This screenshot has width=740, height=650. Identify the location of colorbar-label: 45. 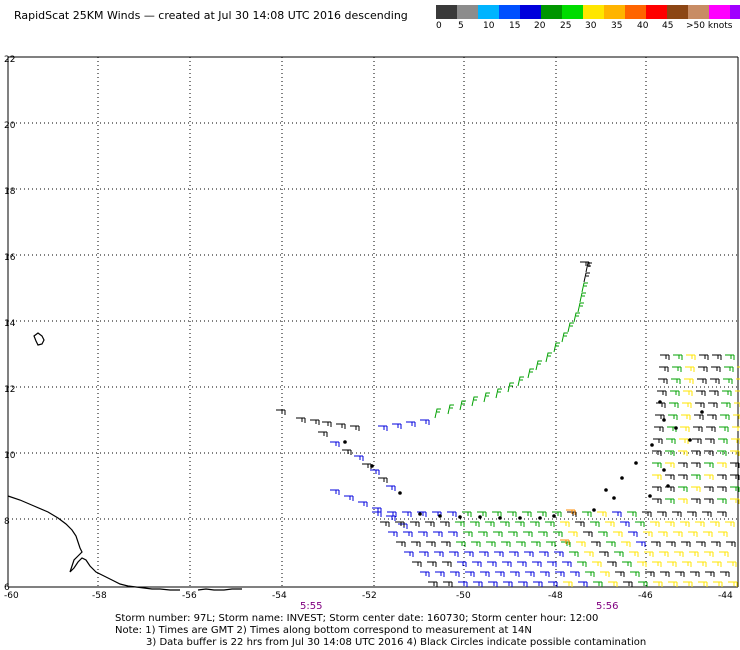
(668, 26).